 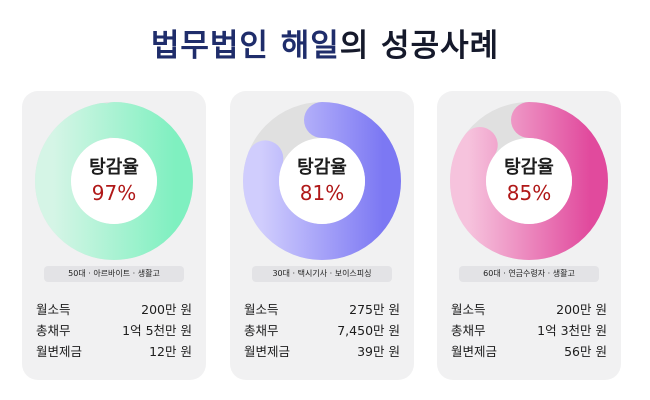 I want to click on reduction-rate-value: 81%, so click(x=322, y=193).